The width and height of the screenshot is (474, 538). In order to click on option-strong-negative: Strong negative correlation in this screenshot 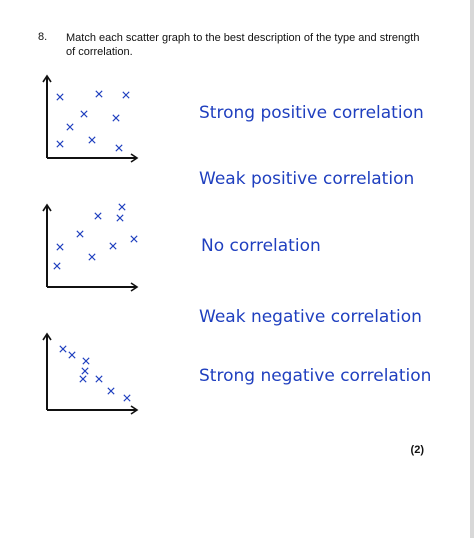, I will do `click(315, 376)`.